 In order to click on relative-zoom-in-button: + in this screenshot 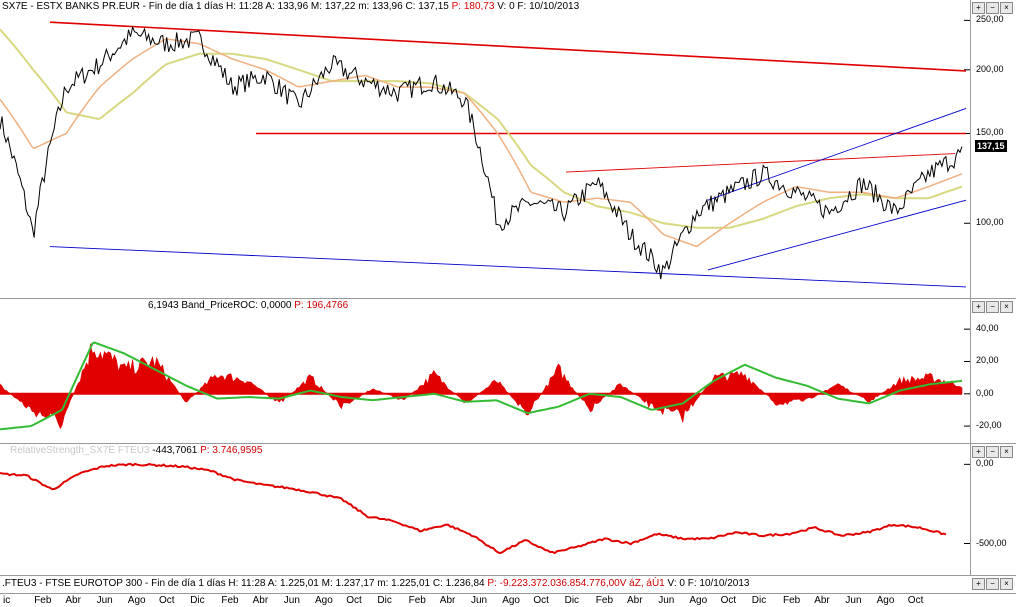, I will do `click(978, 452)`.